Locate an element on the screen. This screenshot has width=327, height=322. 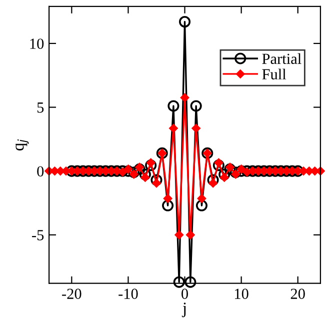
y-tick-label: 5 is located at coordinates (40, 107).